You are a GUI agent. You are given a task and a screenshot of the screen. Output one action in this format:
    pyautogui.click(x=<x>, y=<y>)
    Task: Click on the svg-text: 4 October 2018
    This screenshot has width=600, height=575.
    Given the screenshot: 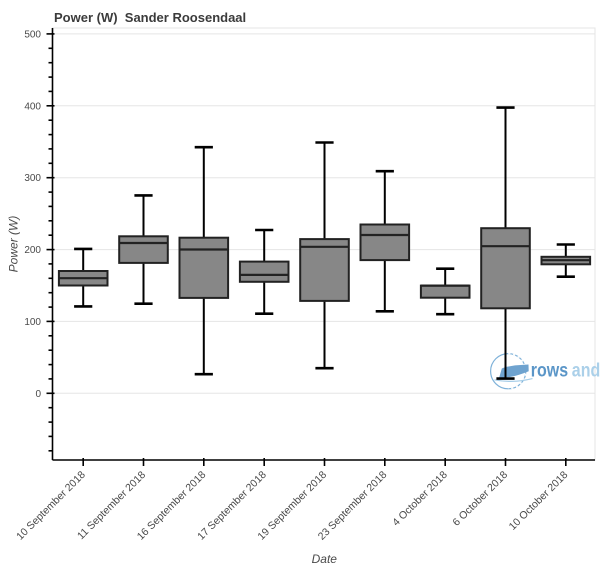 What is the action you would take?
    pyautogui.click(x=420, y=499)
    